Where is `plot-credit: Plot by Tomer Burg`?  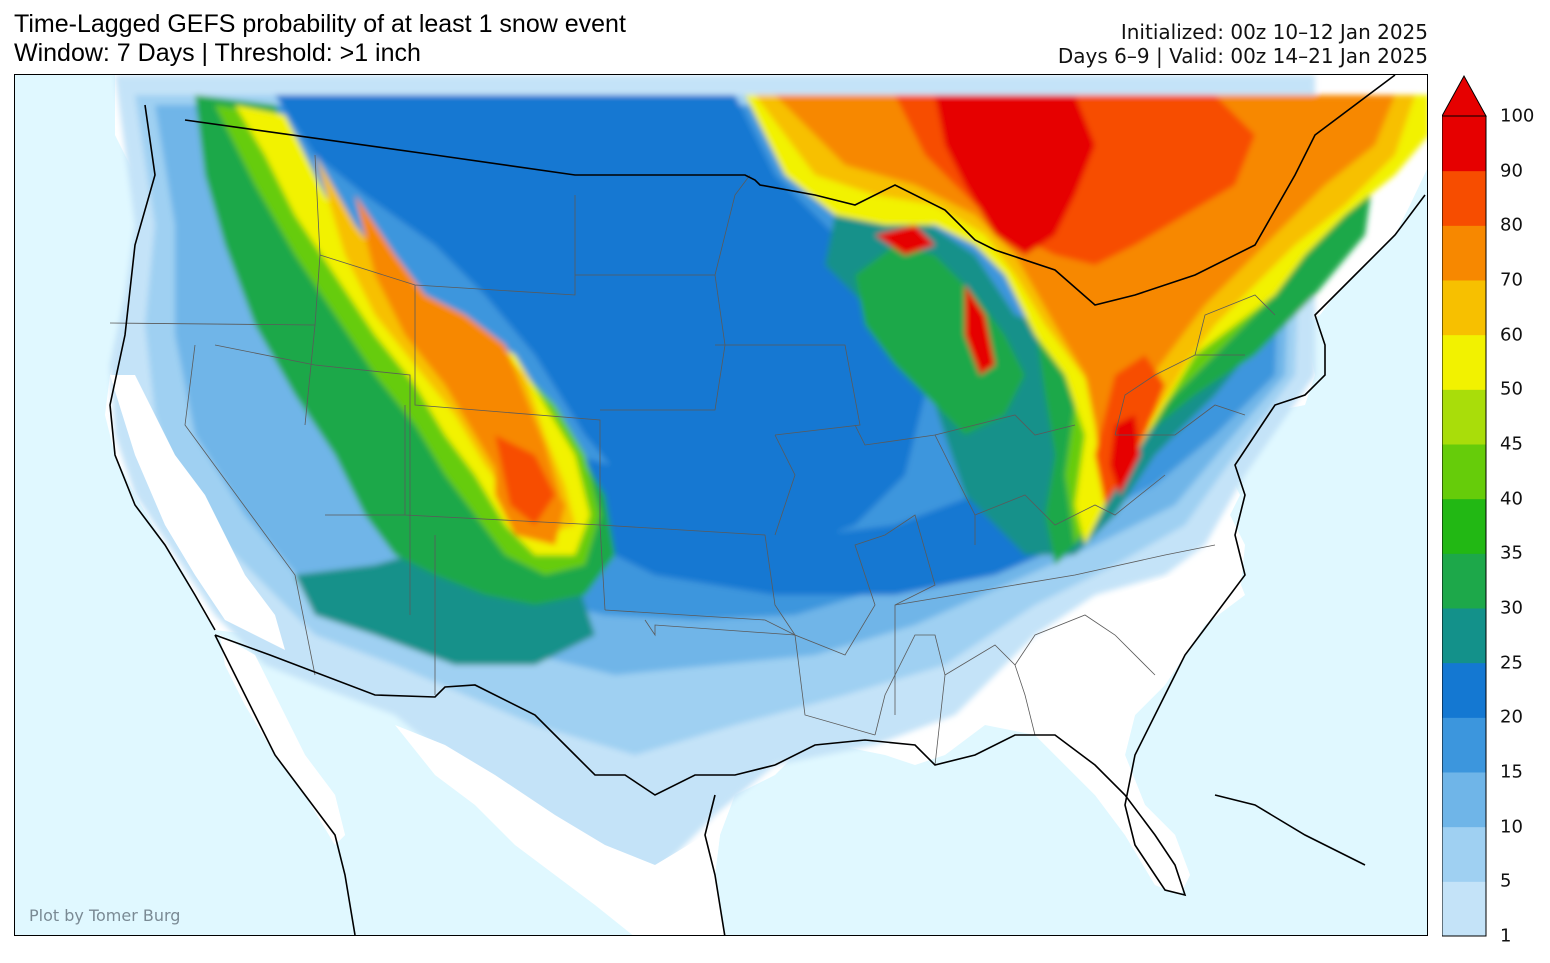 plot-credit: Plot by Tomer Burg is located at coordinates (105, 915).